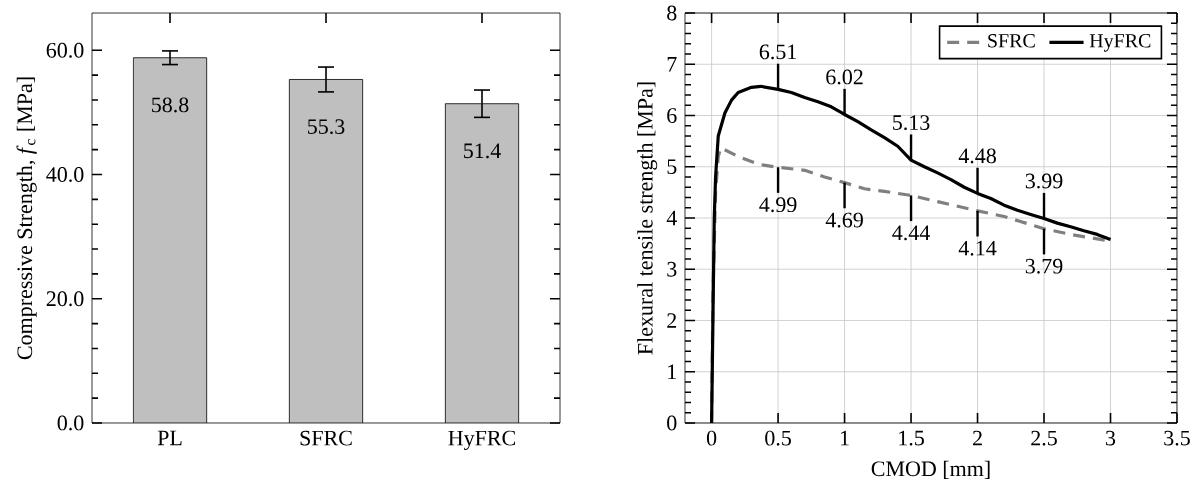  Describe the element at coordinates (777, 52) in the screenshot. I see `annotation: 6.51` at that location.